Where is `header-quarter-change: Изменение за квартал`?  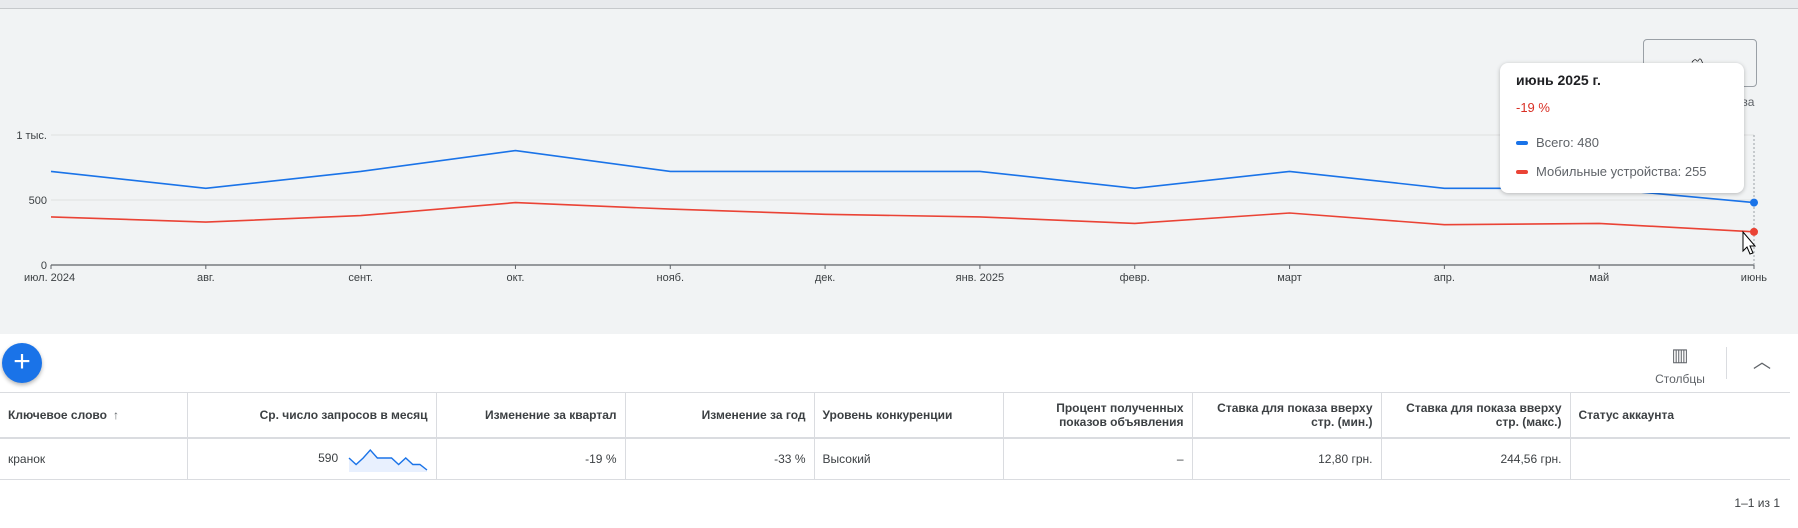 header-quarter-change: Изменение за квартал is located at coordinates (531, 415).